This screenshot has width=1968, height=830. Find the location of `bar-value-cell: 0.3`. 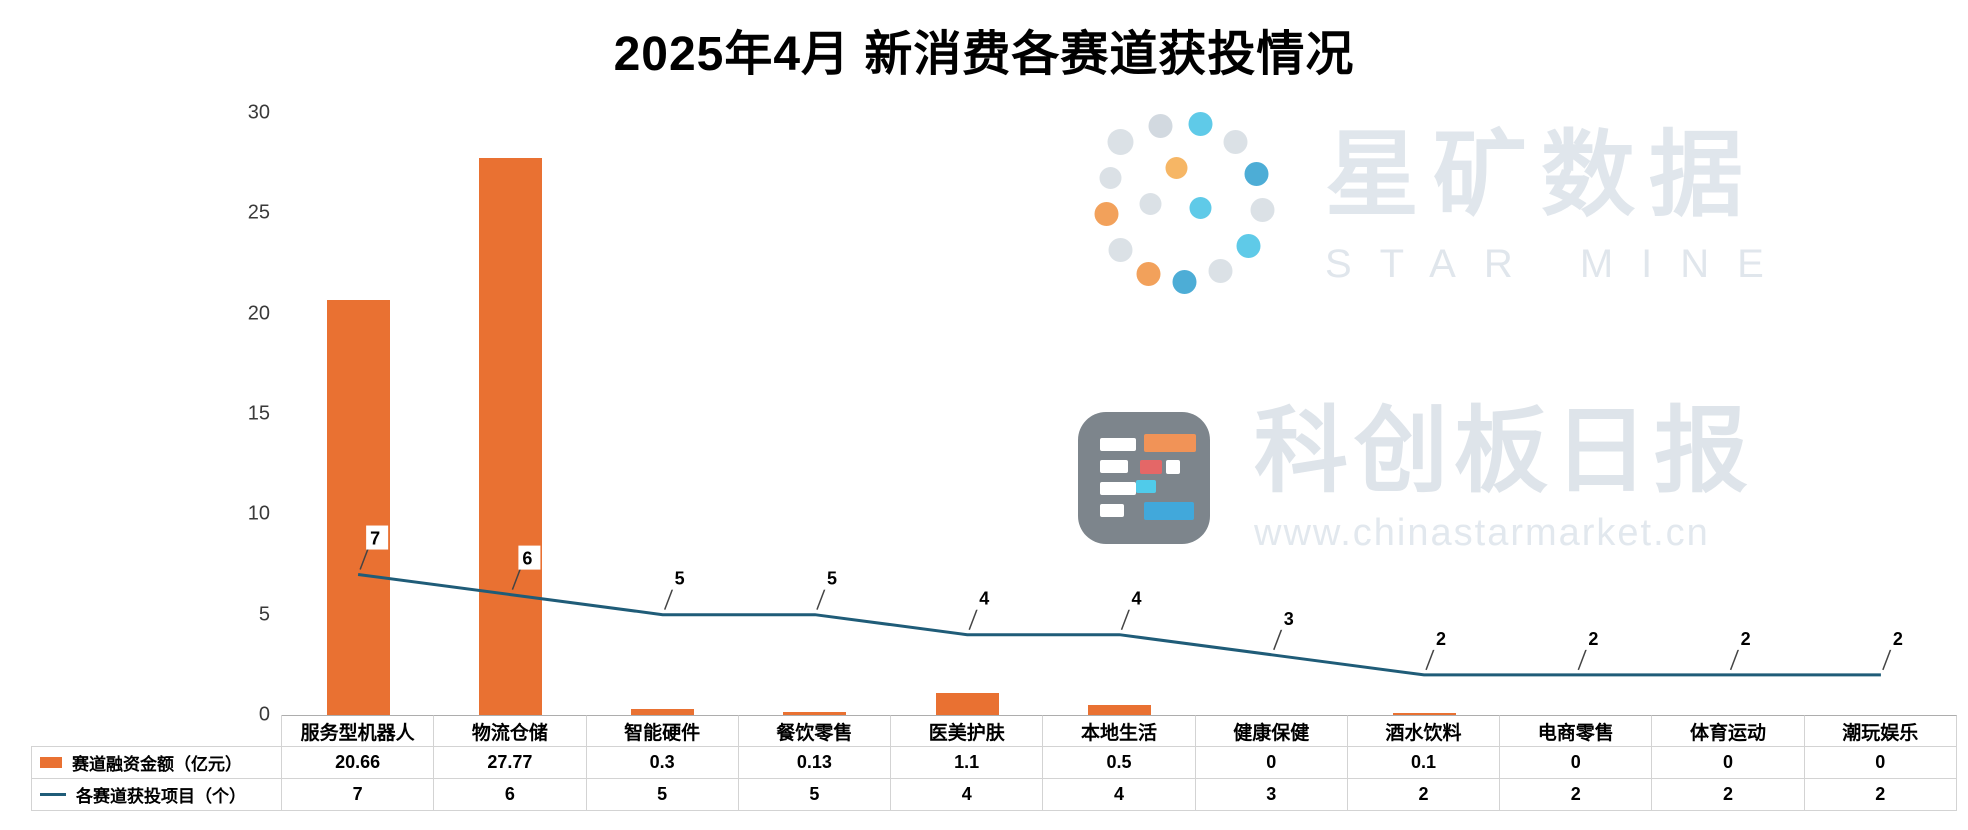

bar-value-cell: 0.3 is located at coordinates (662, 763).